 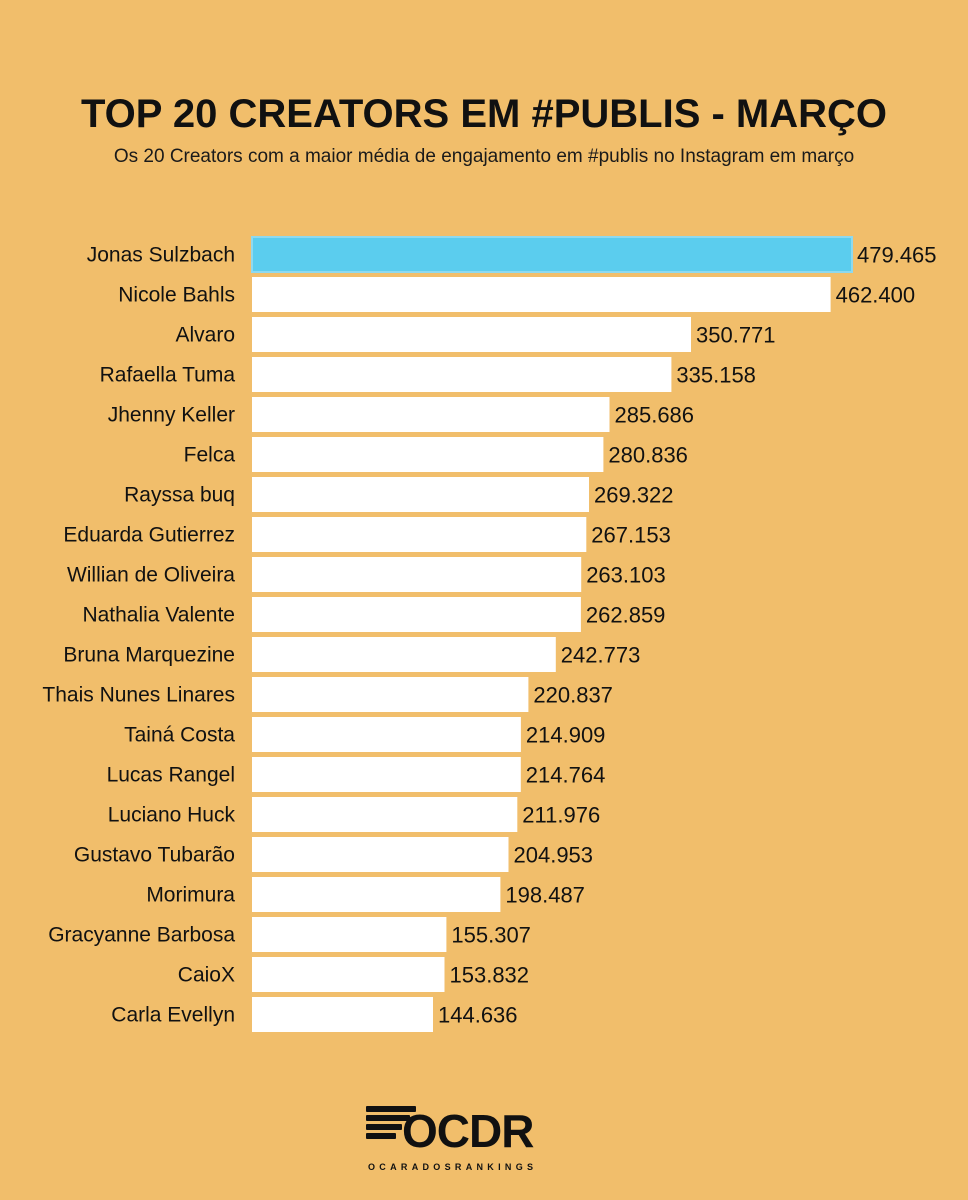 What do you see at coordinates (171, 775) in the screenshot?
I see `category-label: Lucas Rangel` at bounding box center [171, 775].